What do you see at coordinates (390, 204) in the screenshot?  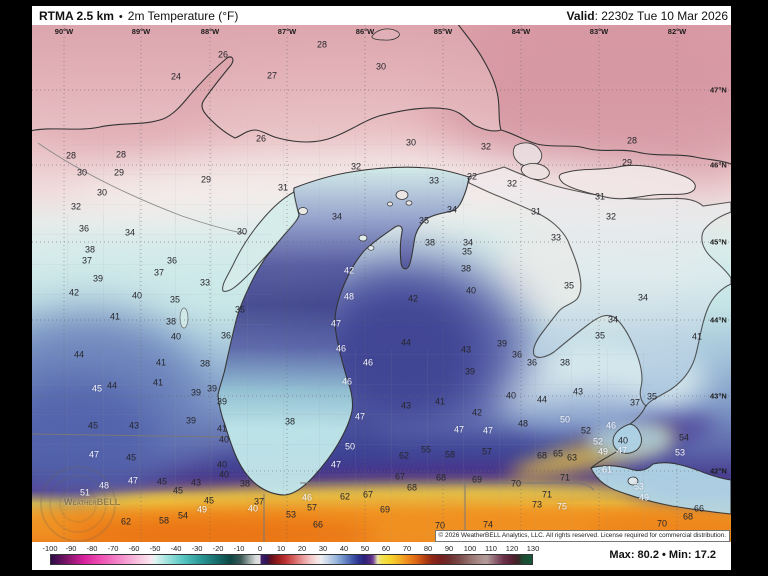 I see `high-island` at bounding box center [390, 204].